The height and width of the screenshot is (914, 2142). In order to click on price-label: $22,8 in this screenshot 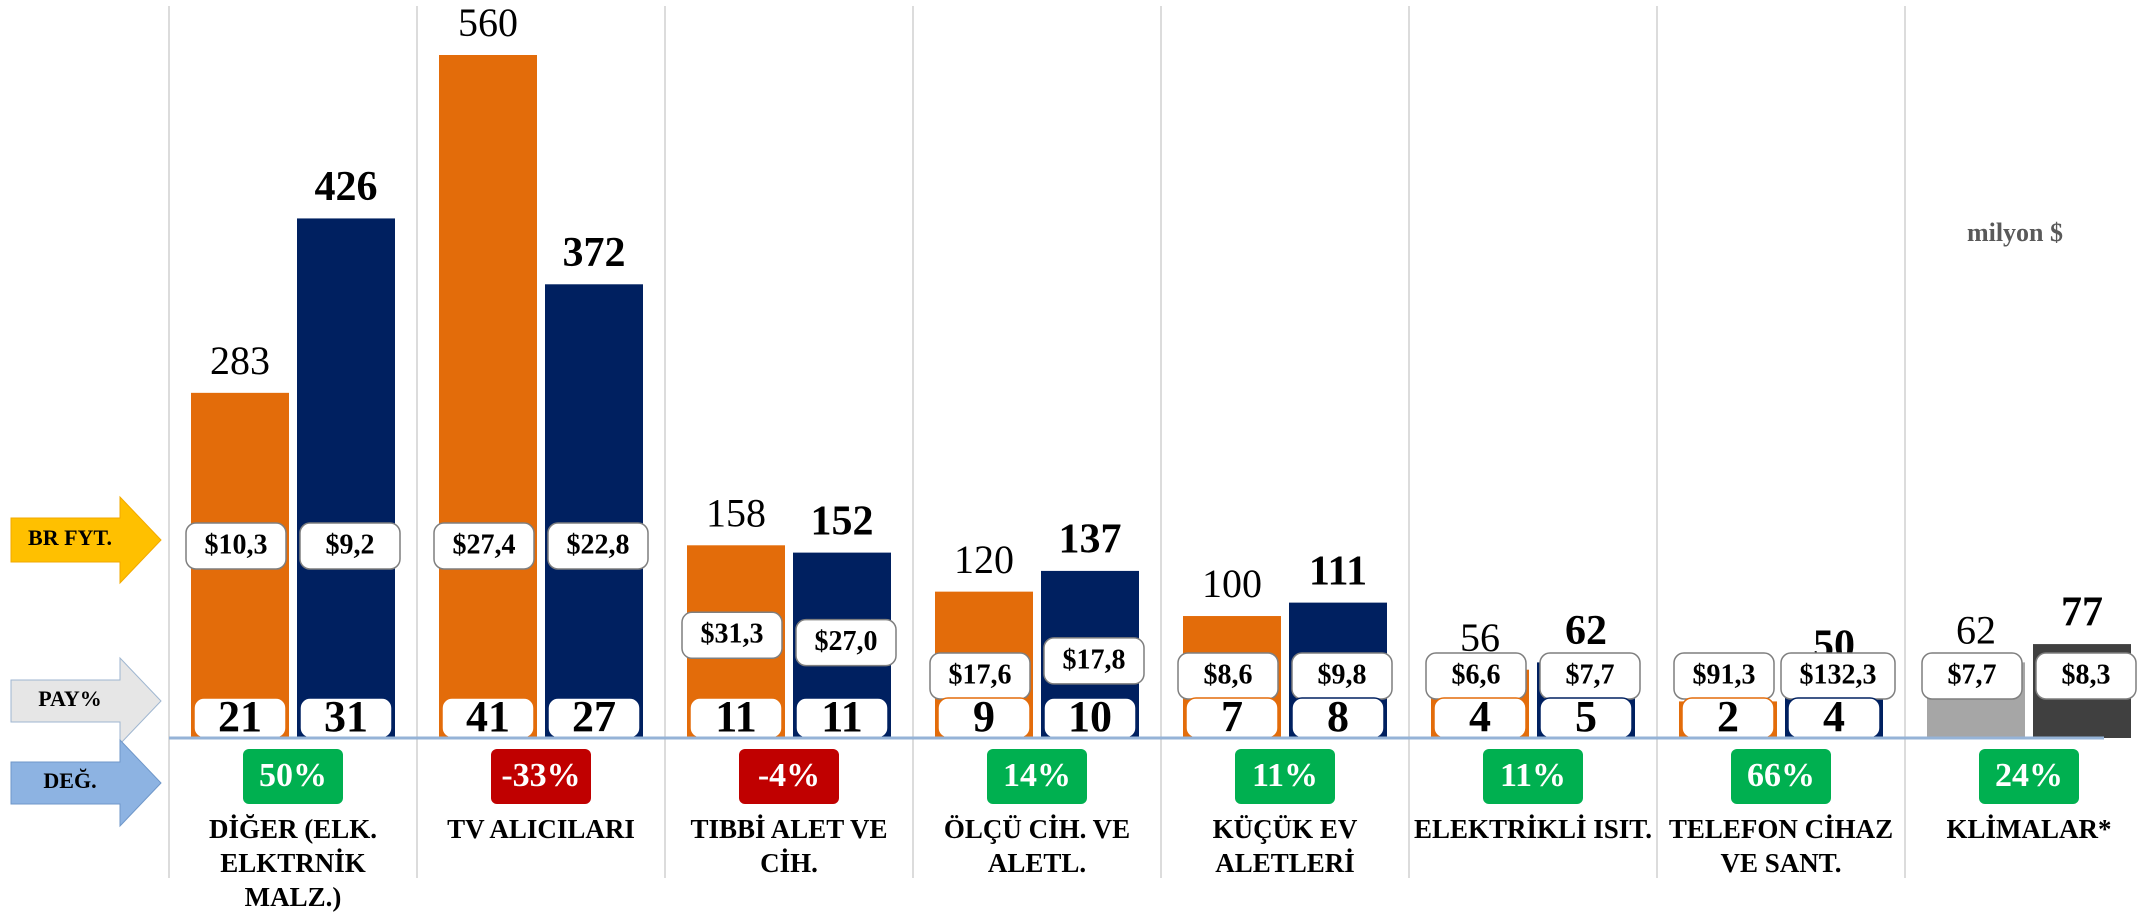, I will do `click(598, 544)`.